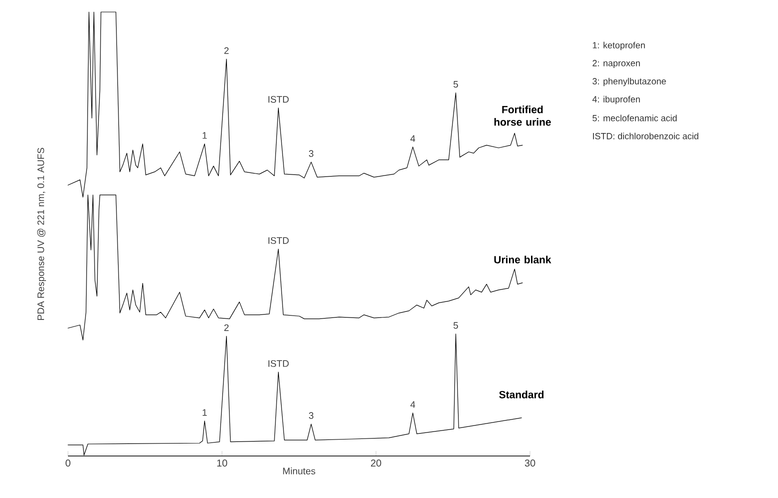 The width and height of the screenshot is (778, 498). I want to click on text: Standard, so click(521, 394).